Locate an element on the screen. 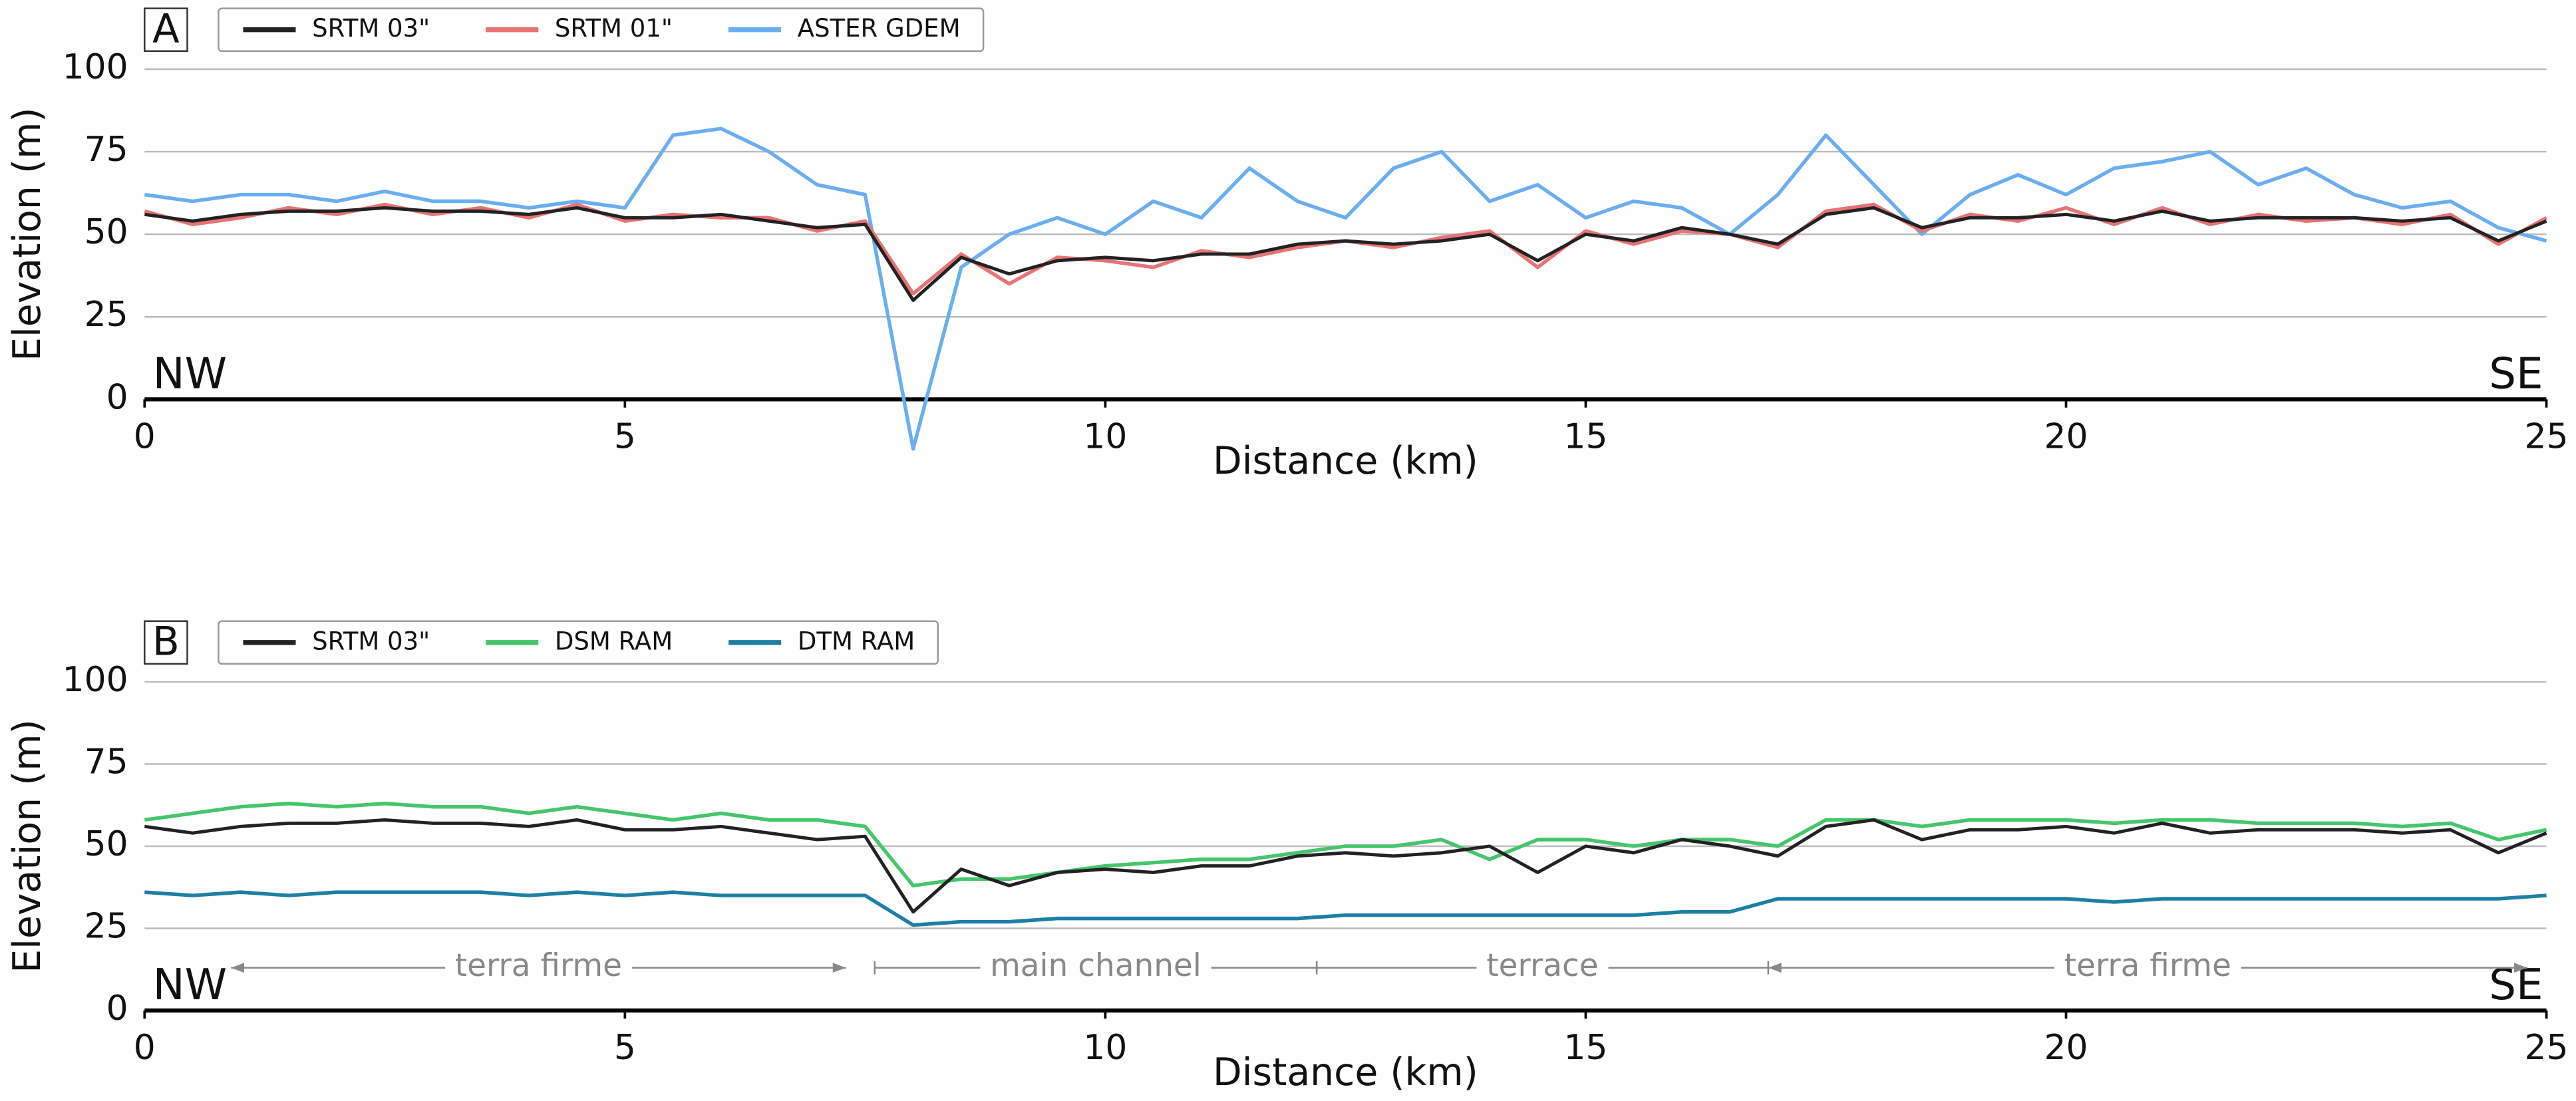 This screenshot has width=2576, height=1101. legend: SRTM 03" SRTM 01" ASTER GDEM is located at coordinates (601, 30).